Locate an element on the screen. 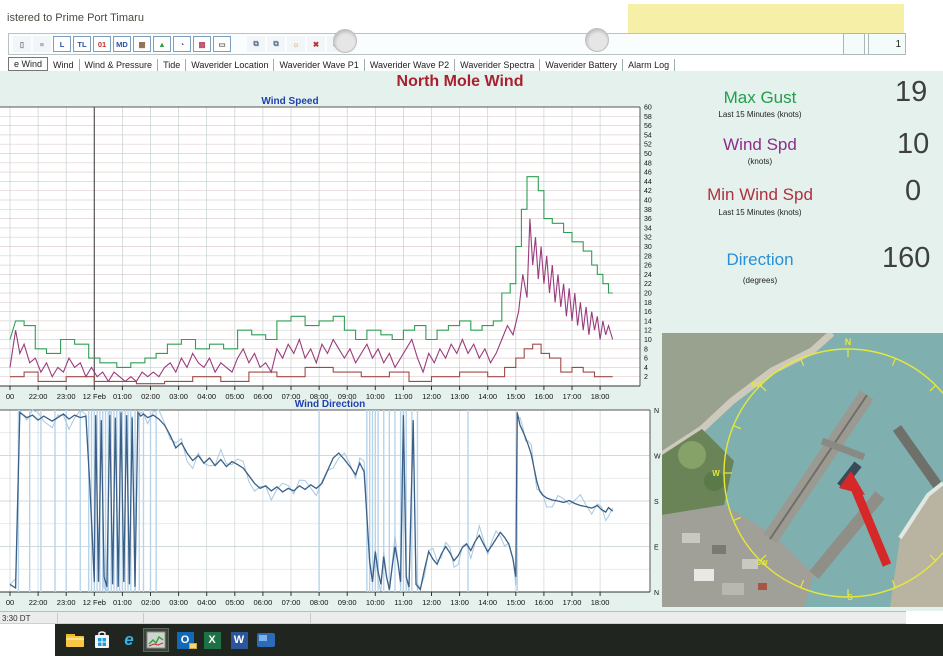  stat-label-wind-spd: Wind Spd is located at coordinates (760, 144).